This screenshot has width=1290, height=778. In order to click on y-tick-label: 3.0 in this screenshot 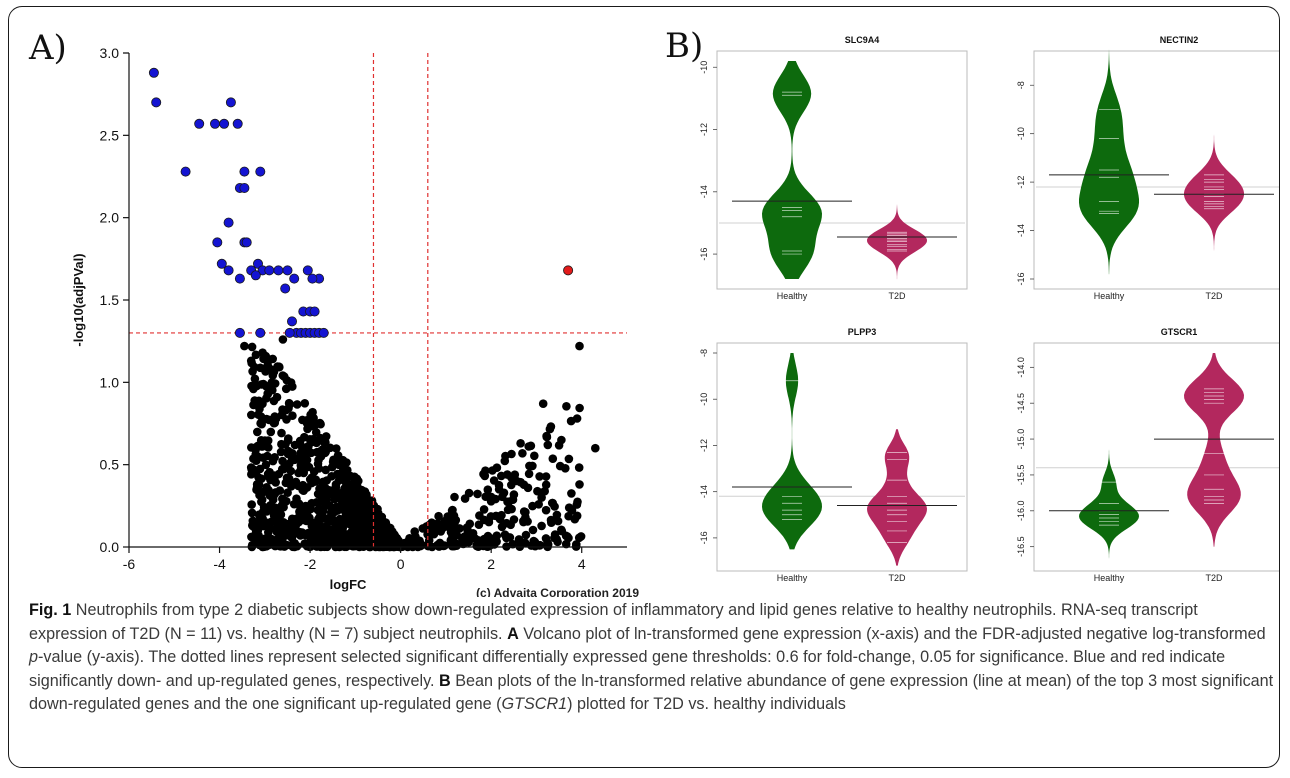, I will do `click(110, 53)`.